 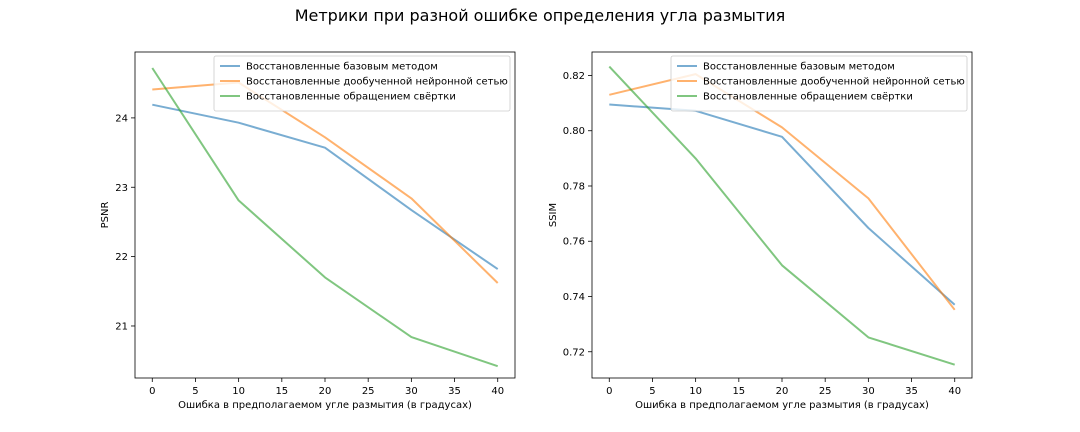 I want to click on x-tick-label: 40, so click(x=497, y=391).